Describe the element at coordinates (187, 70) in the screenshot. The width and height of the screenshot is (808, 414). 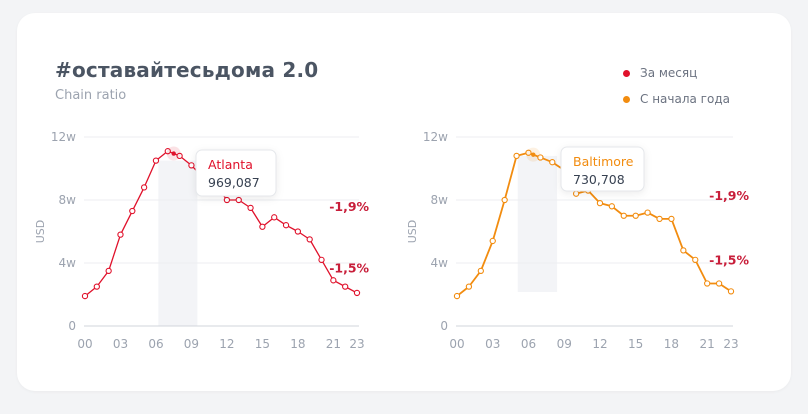
I see `page-title: #оставайтесьдома 2.0` at that location.